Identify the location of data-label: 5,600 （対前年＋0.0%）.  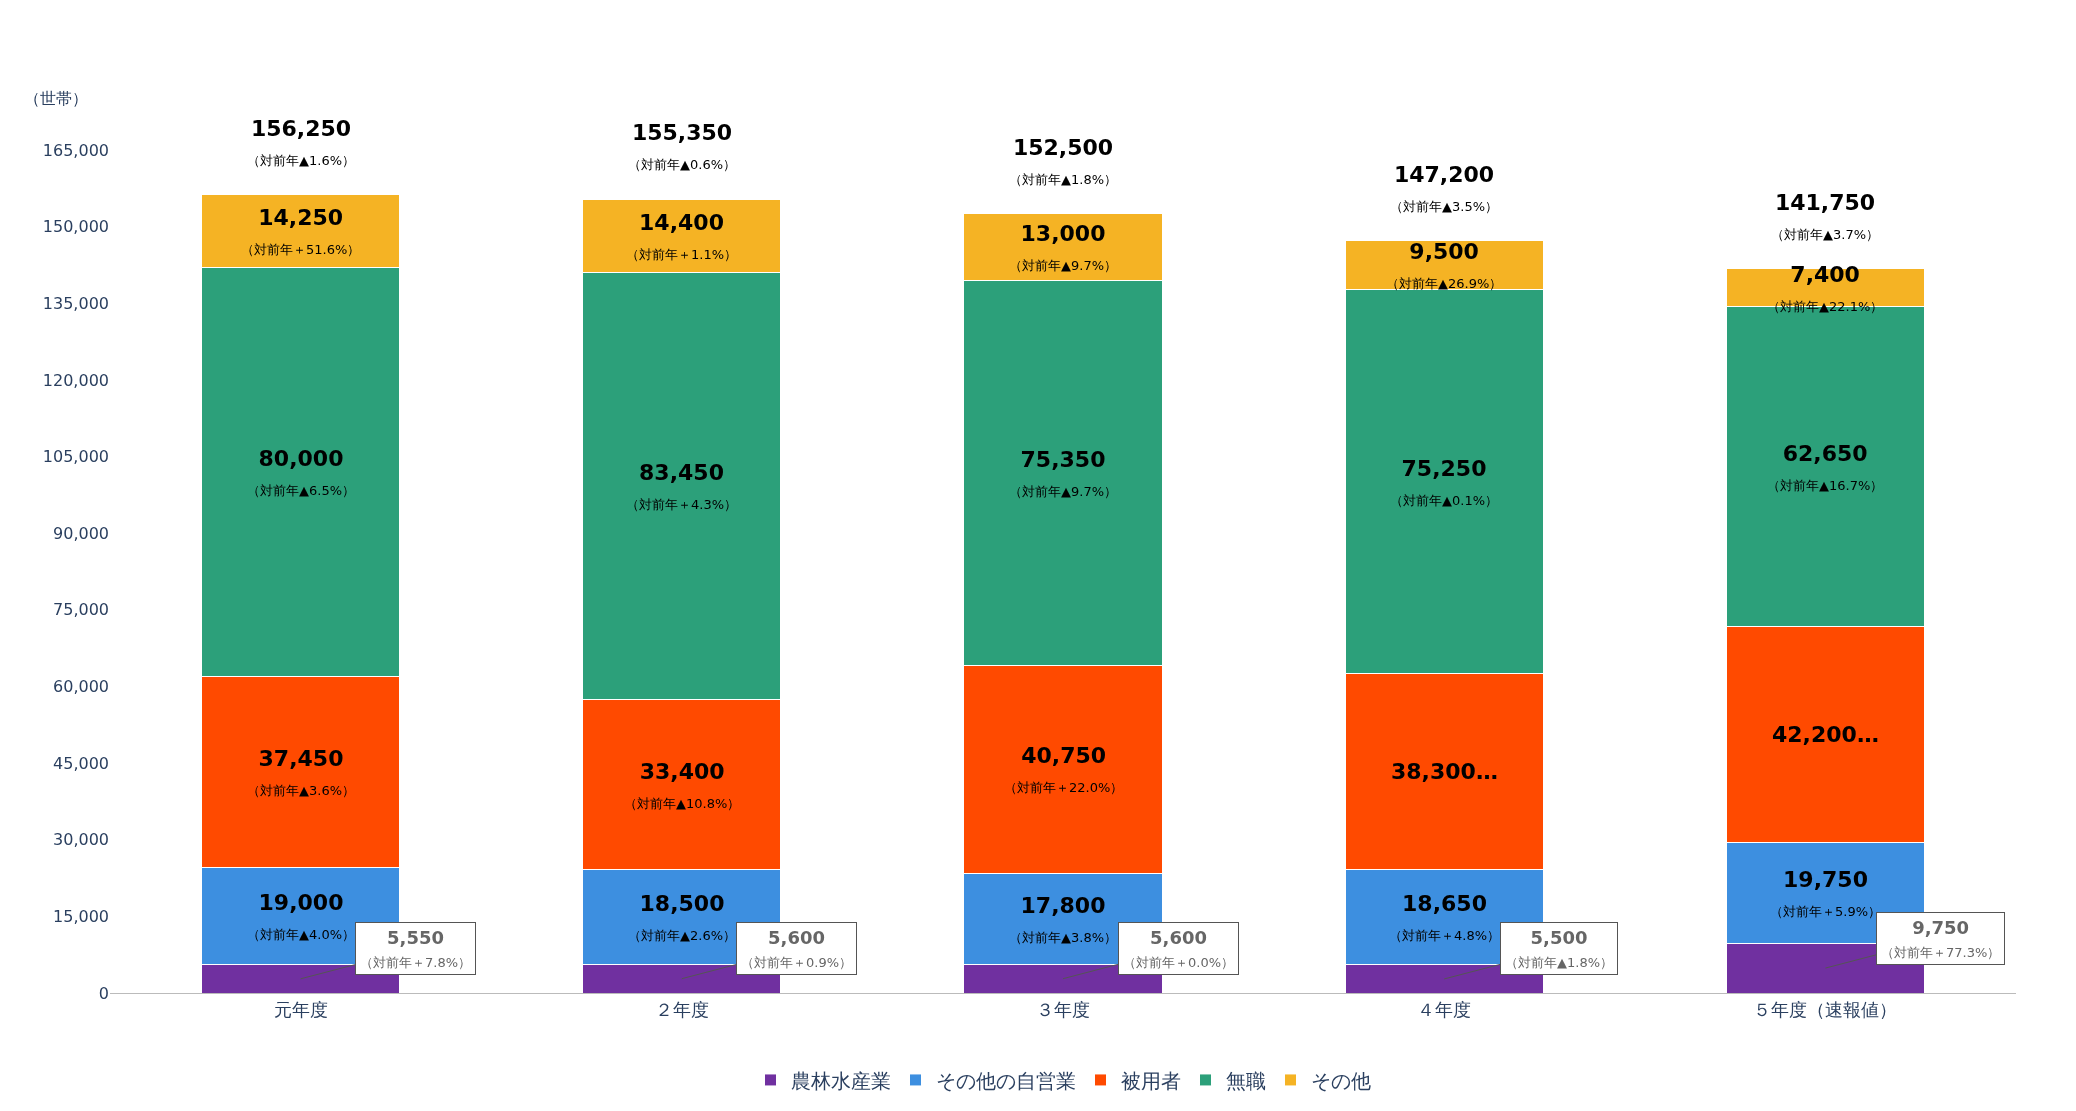
(1179, 949).